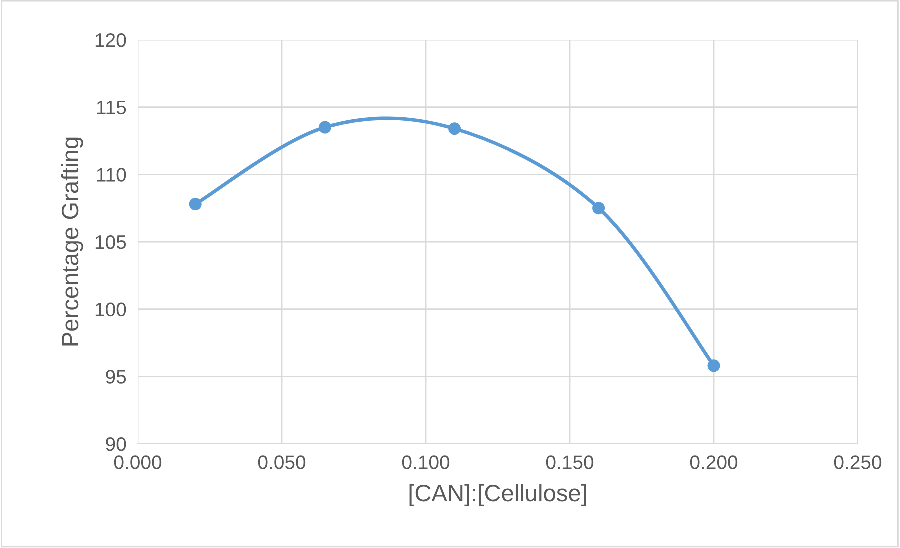  I want to click on x-tick-label: 0.000, so click(138, 463).